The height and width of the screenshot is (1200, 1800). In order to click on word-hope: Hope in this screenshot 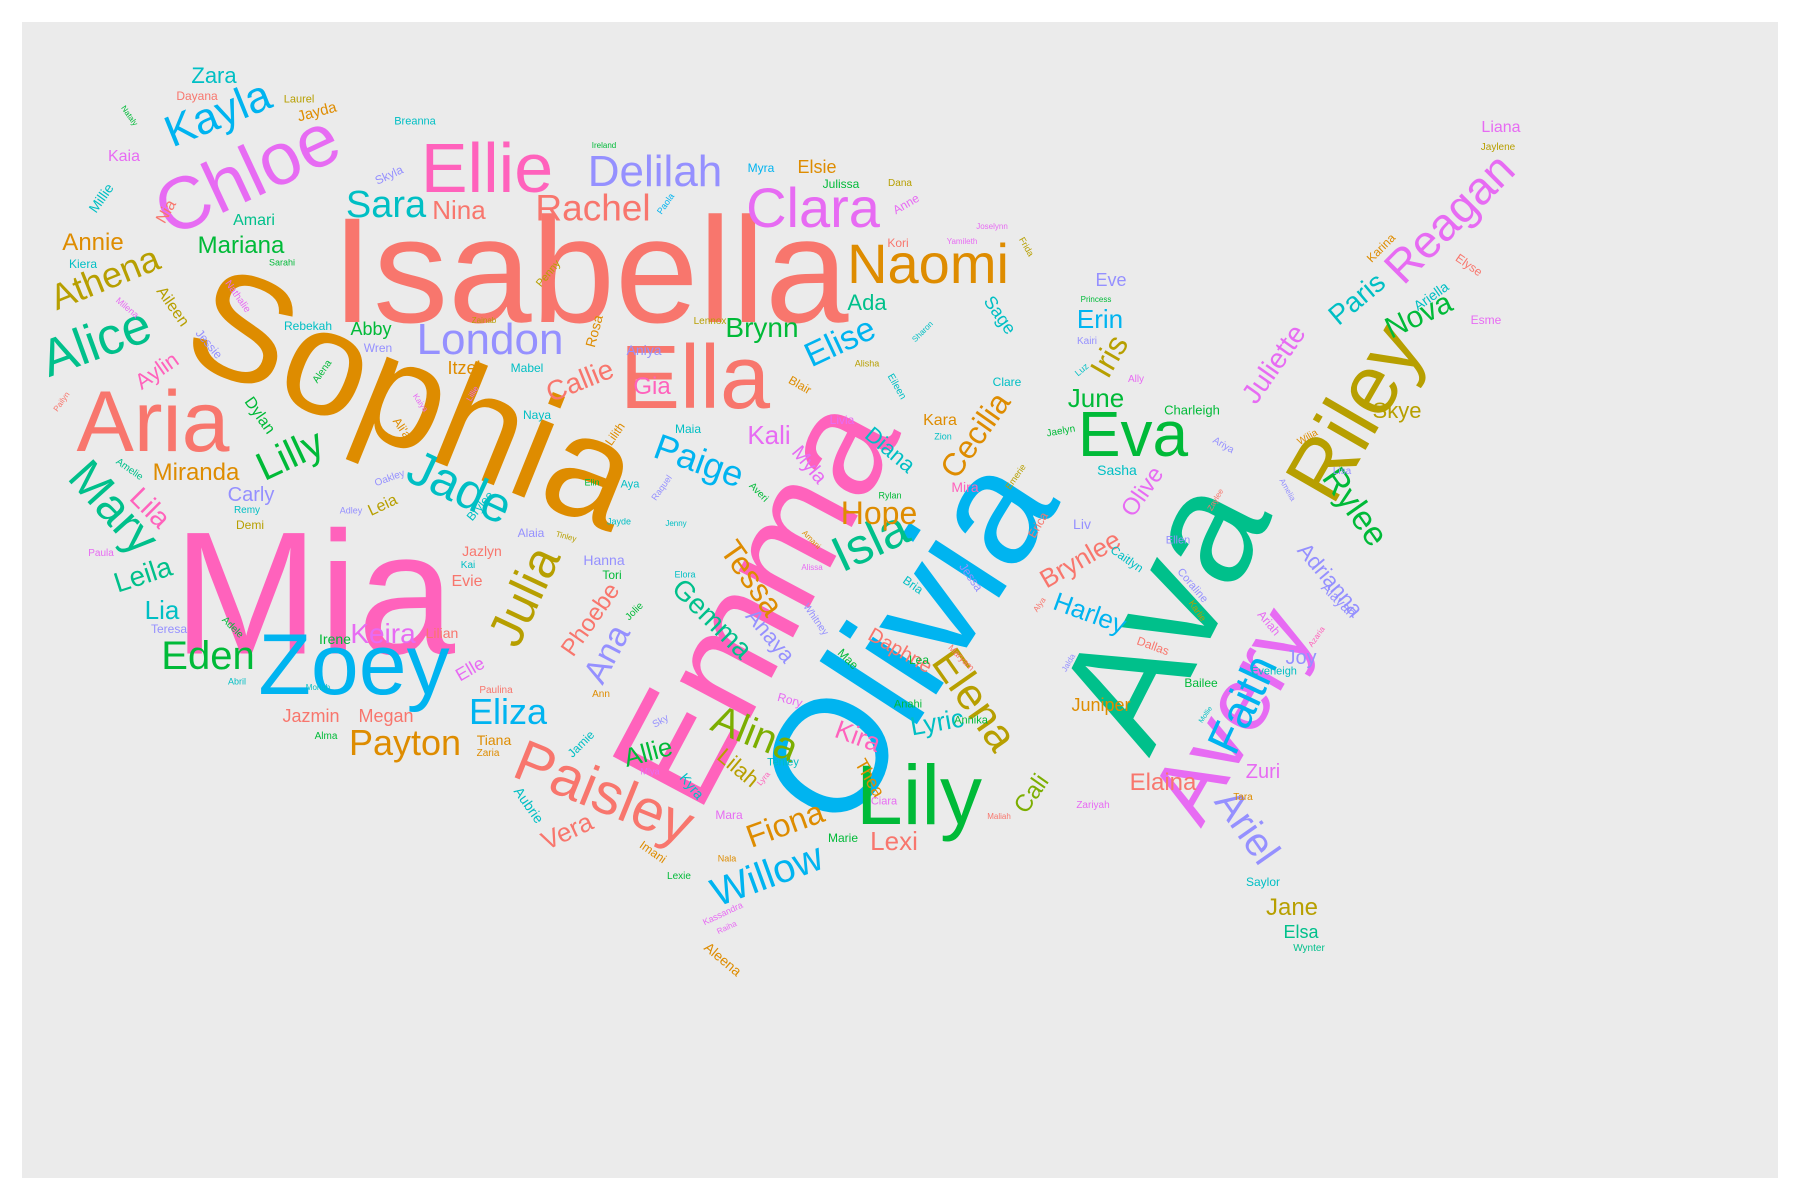, I will do `click(879, 513)`.